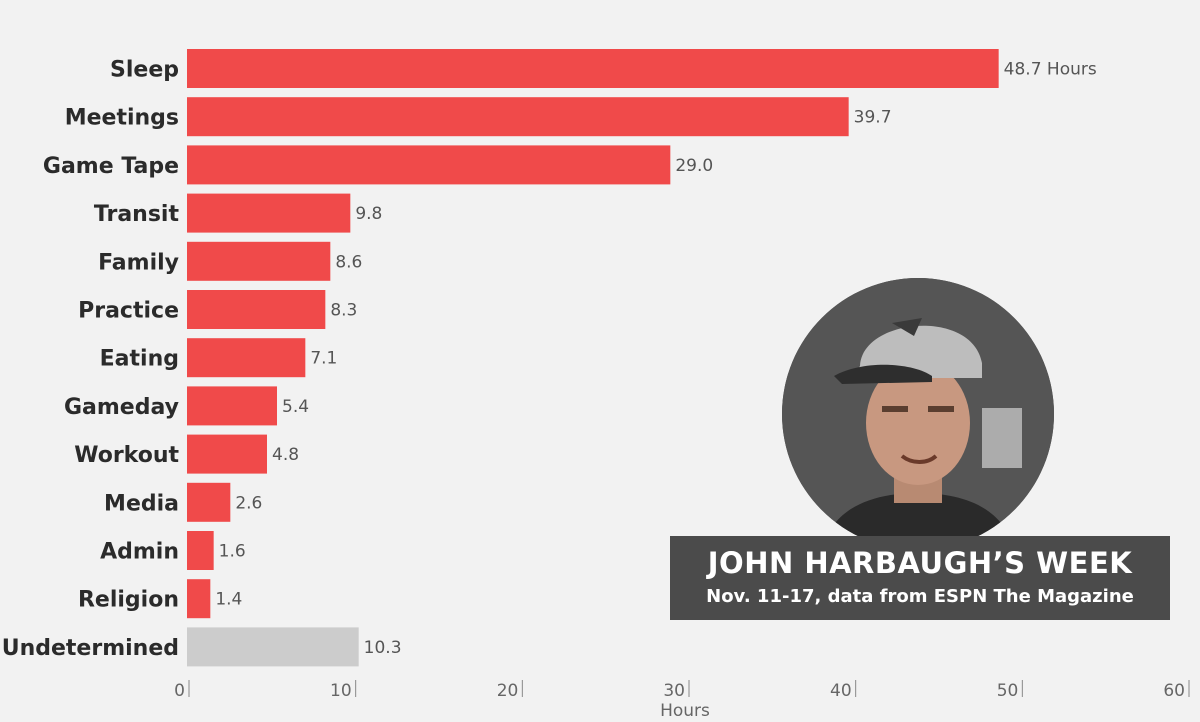  Describe the element at coordinates (674, 691) in the screenshot. I see `x-tick-label-30: 30` at that location.